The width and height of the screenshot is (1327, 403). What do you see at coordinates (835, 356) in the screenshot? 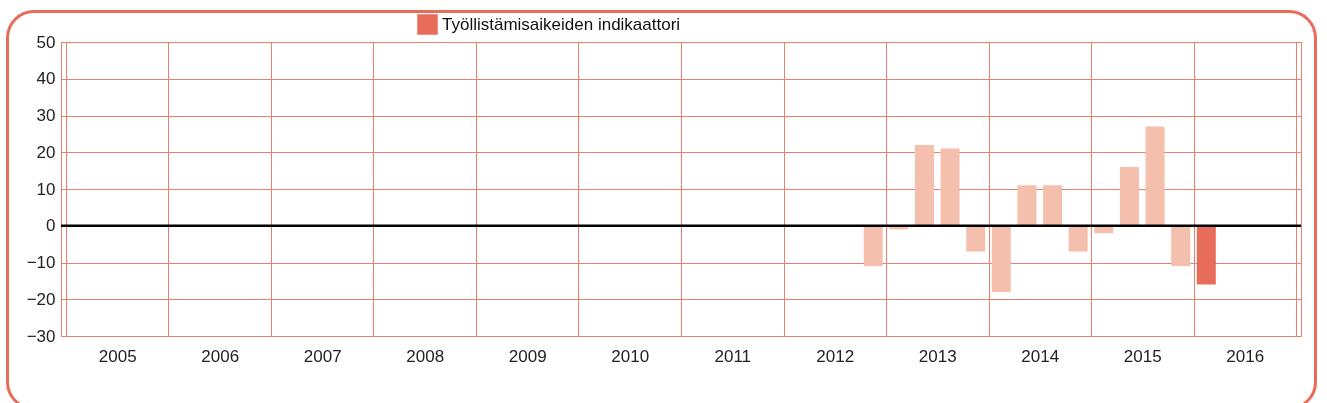
I see `x-tick-label: 2012` at bounding box center [835, 356].